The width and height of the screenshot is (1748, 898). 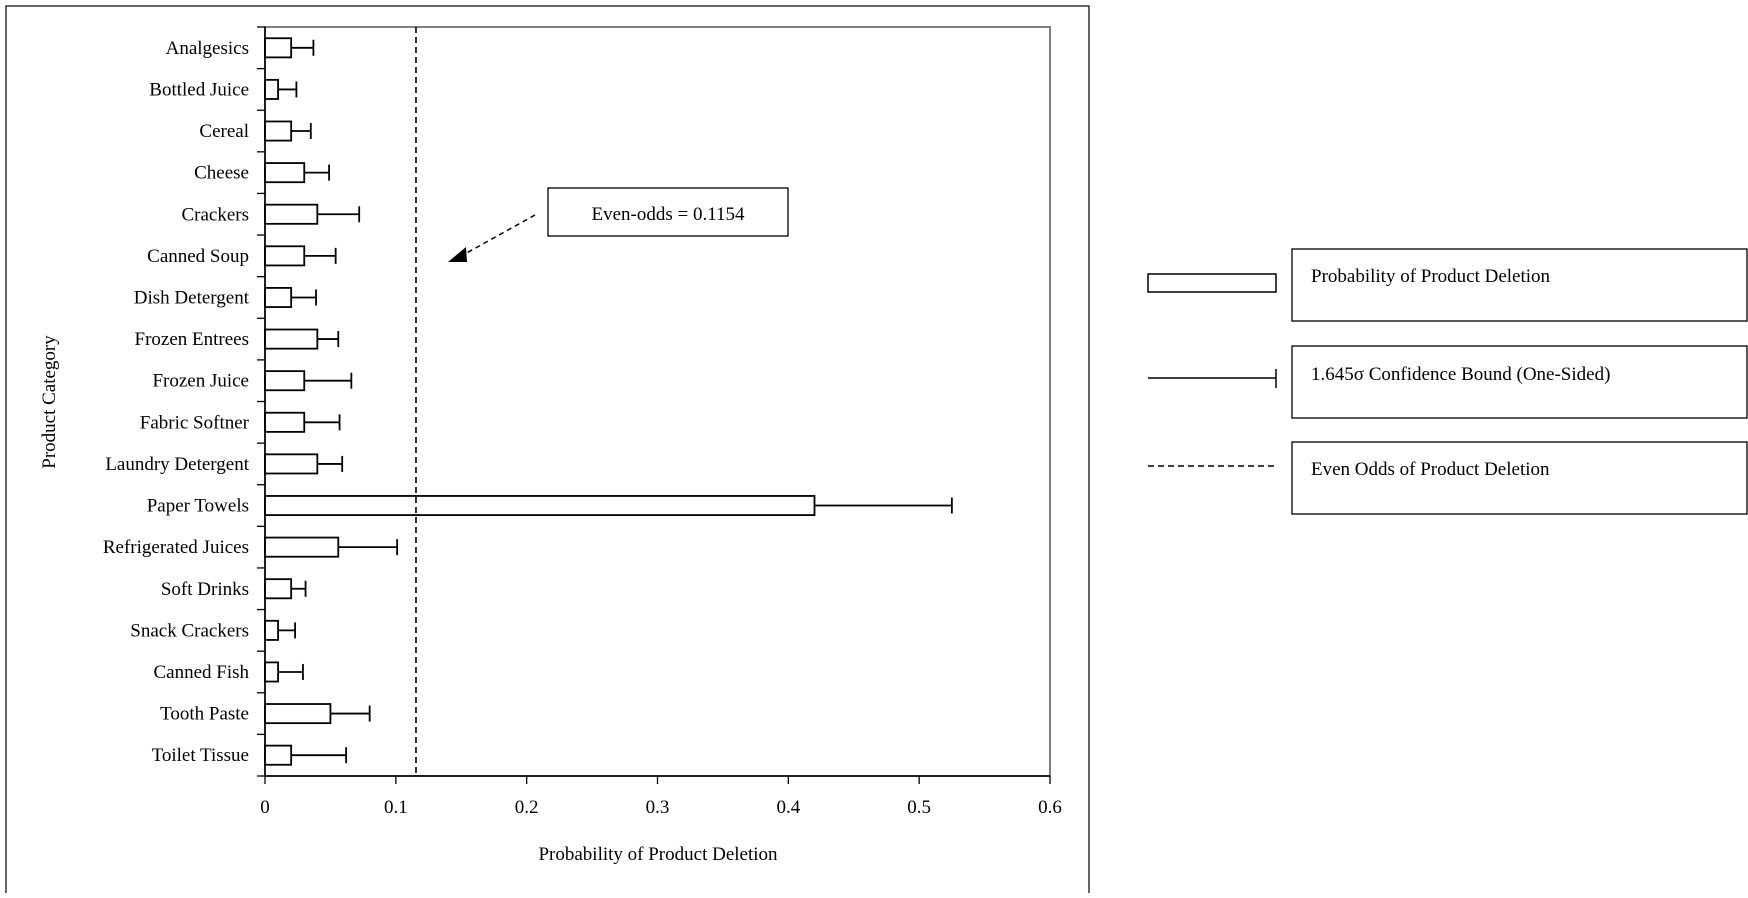 I want to click on legend-bar-label: Probability of Product Deletion, so click(x=1431, y=276).